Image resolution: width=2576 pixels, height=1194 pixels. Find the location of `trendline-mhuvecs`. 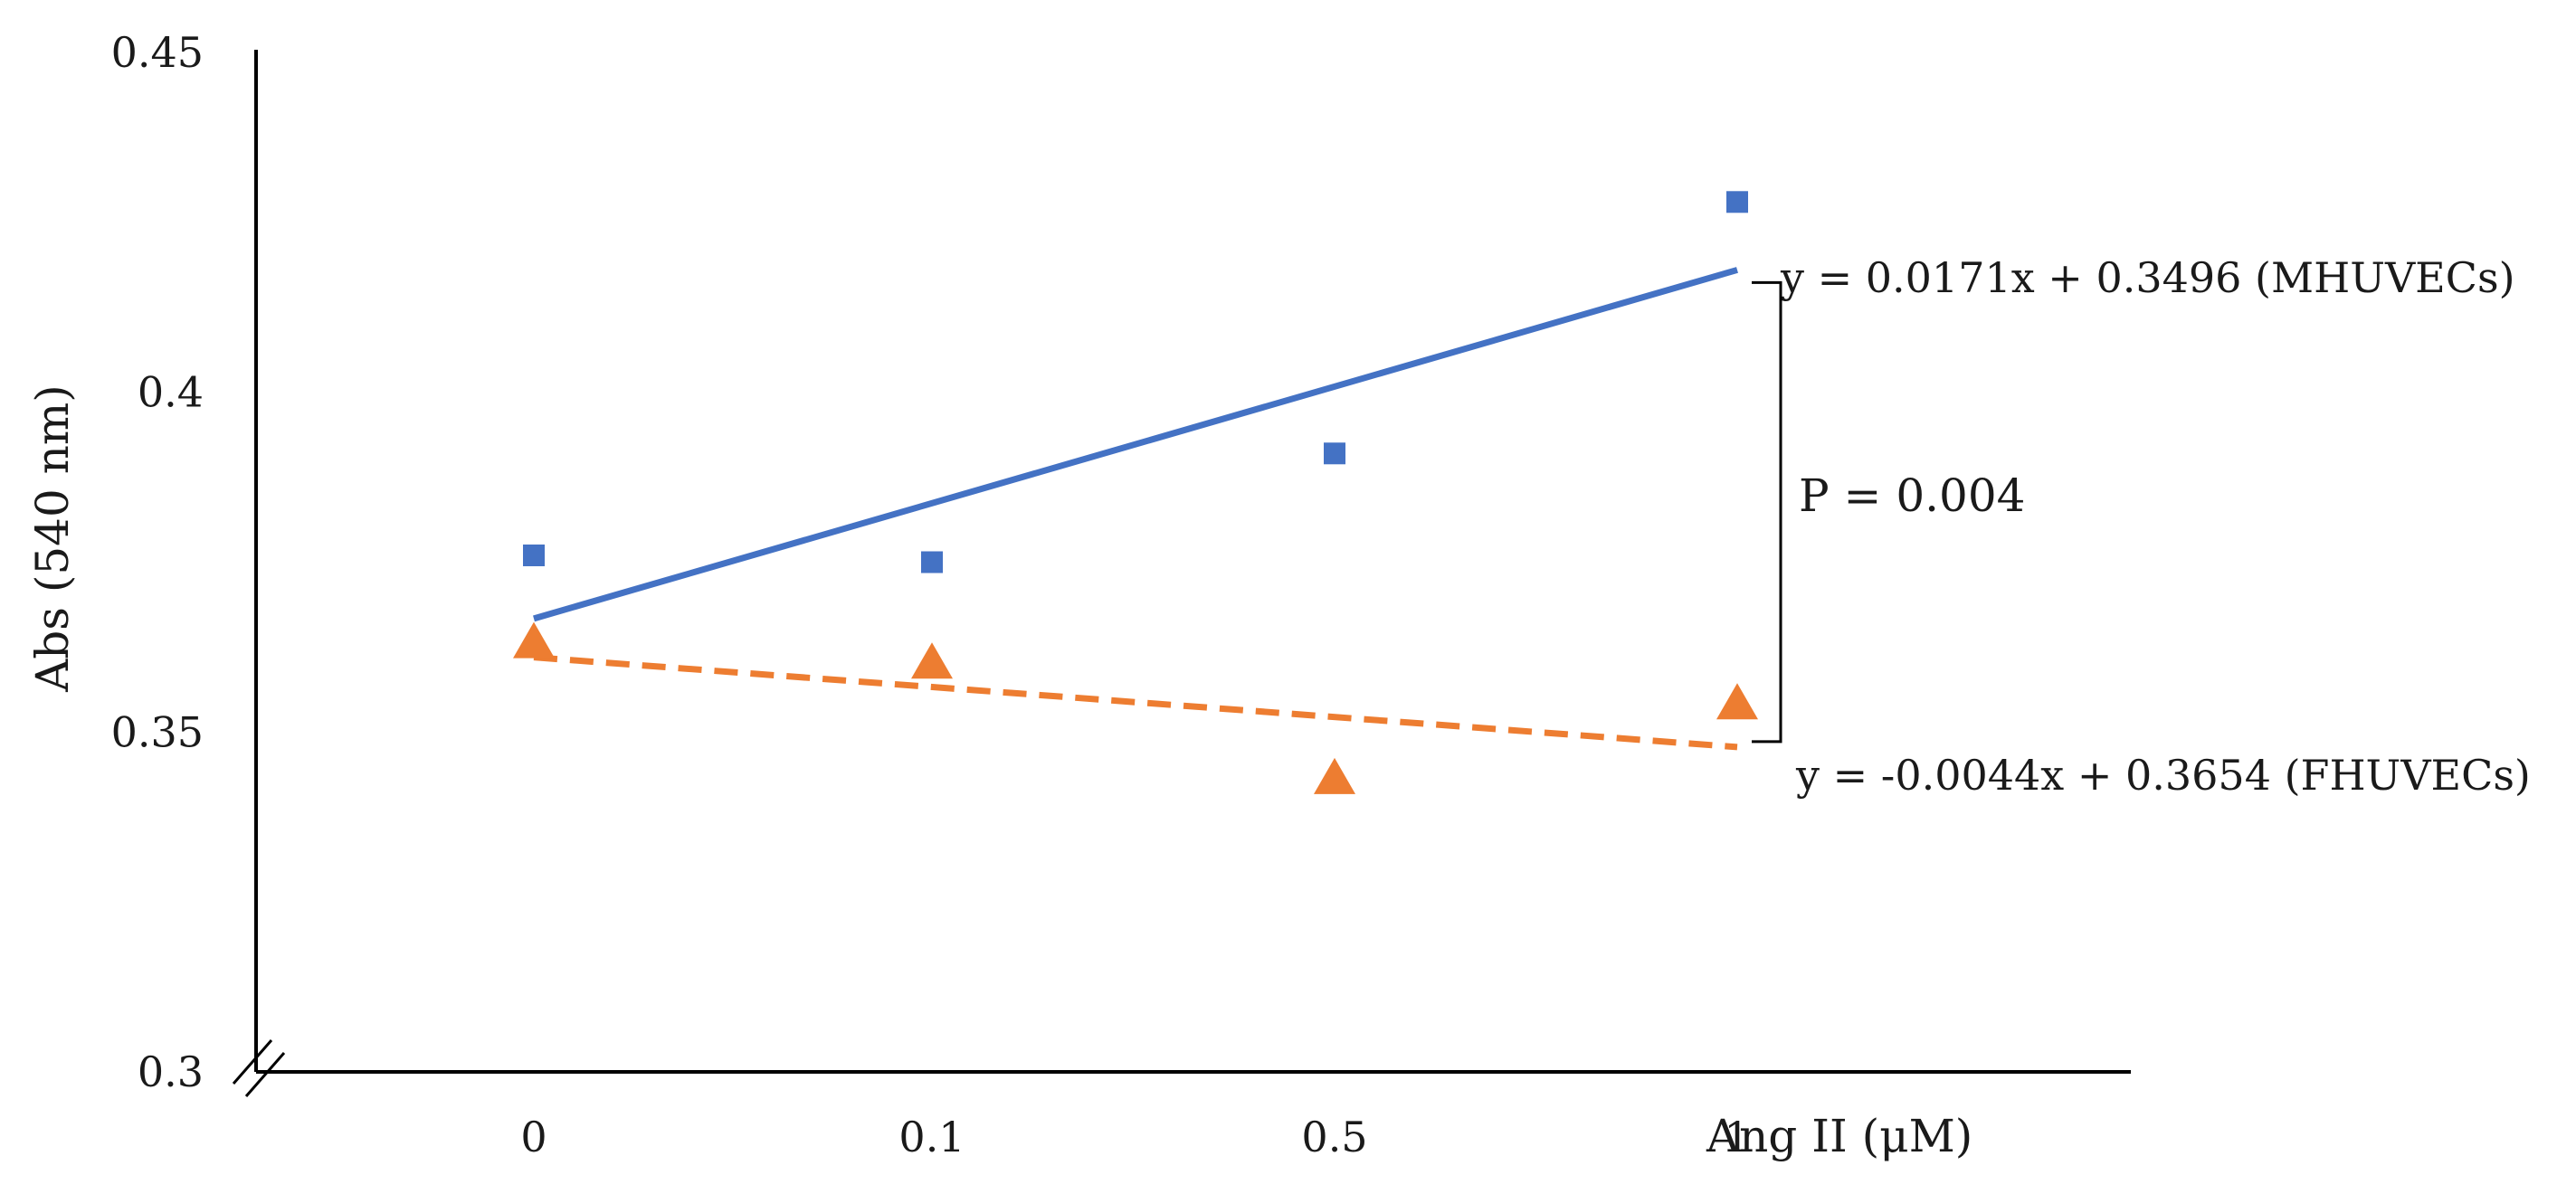

trendline-mhuvecs is located at coordinates (1135, 444).